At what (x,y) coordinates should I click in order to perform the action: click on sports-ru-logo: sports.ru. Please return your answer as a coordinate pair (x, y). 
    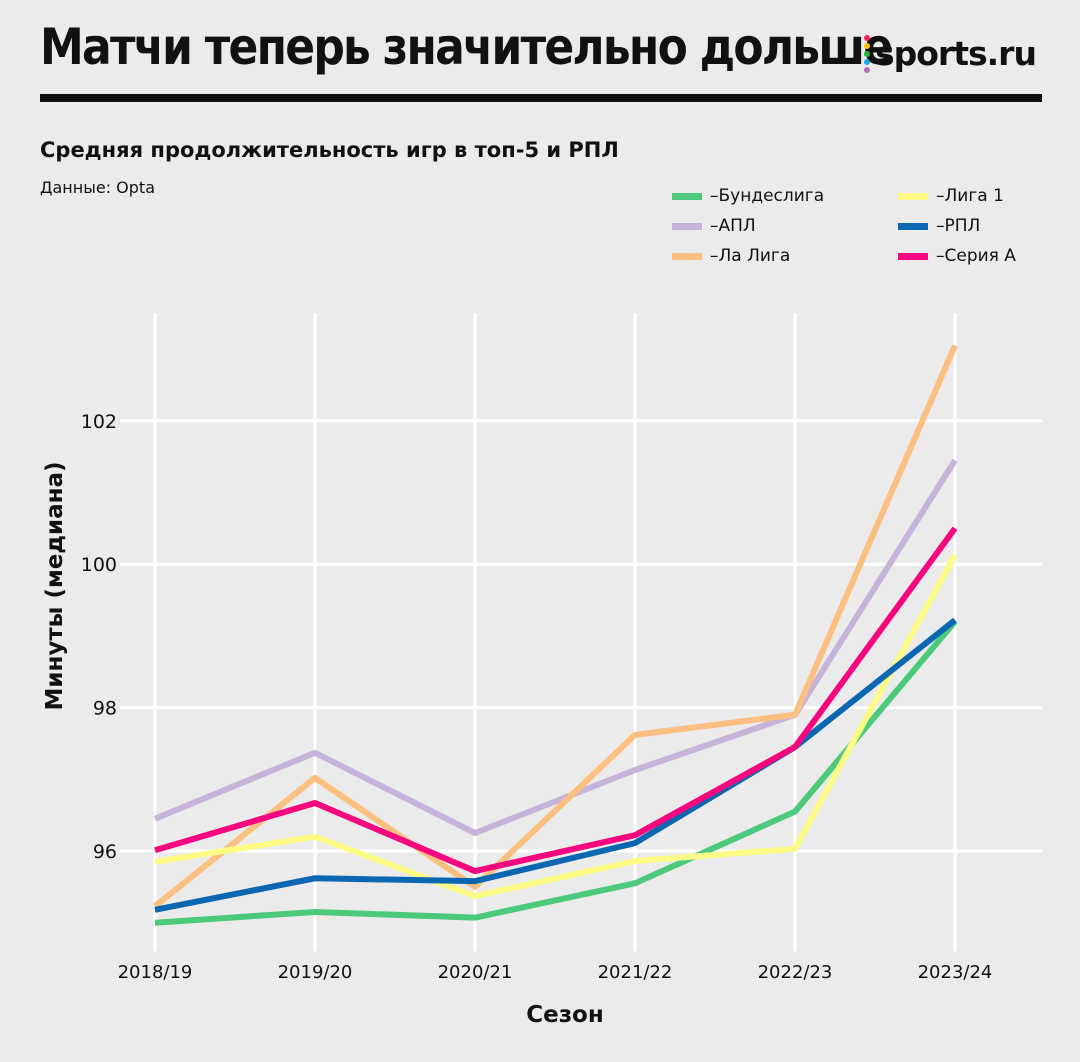
    Looking at the image, I should click on (950, 53).